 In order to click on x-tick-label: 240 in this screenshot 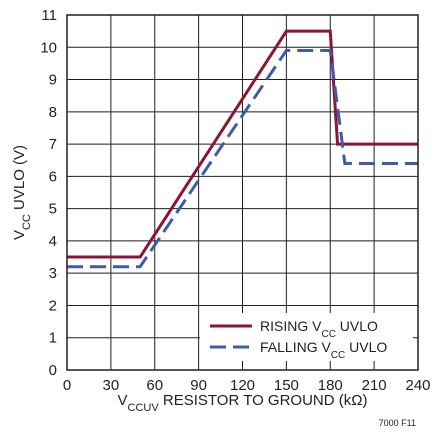, I will do `click(417, 385)`.